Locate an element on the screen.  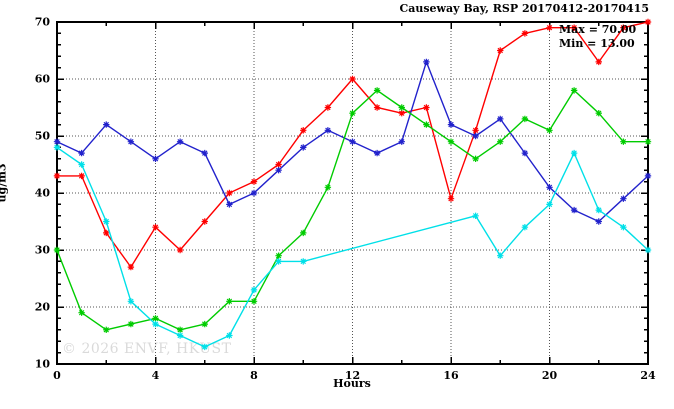
y-tick-label: 60 is located at coordinates (42, 79).